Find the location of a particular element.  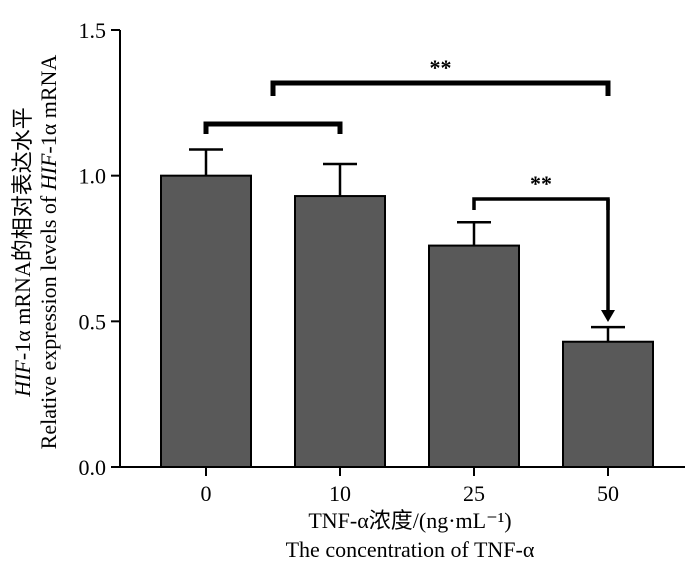

y-axis-title-en-gene: HIF is located at coordinates (48, 172).